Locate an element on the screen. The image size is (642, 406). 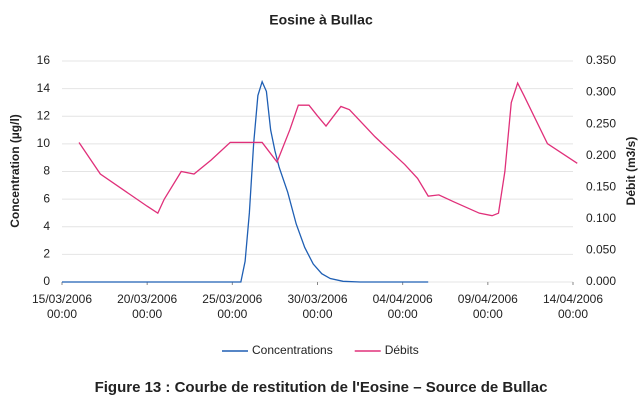
x-tick-label: 30/03/2006 00:00 is located at coordinates (317, 306).